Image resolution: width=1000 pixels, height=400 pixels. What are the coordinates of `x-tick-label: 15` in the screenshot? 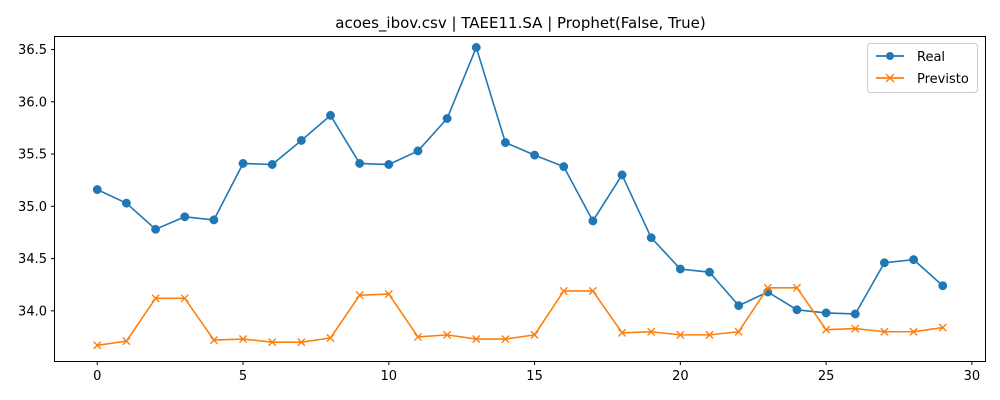 It's located at (534, 376).